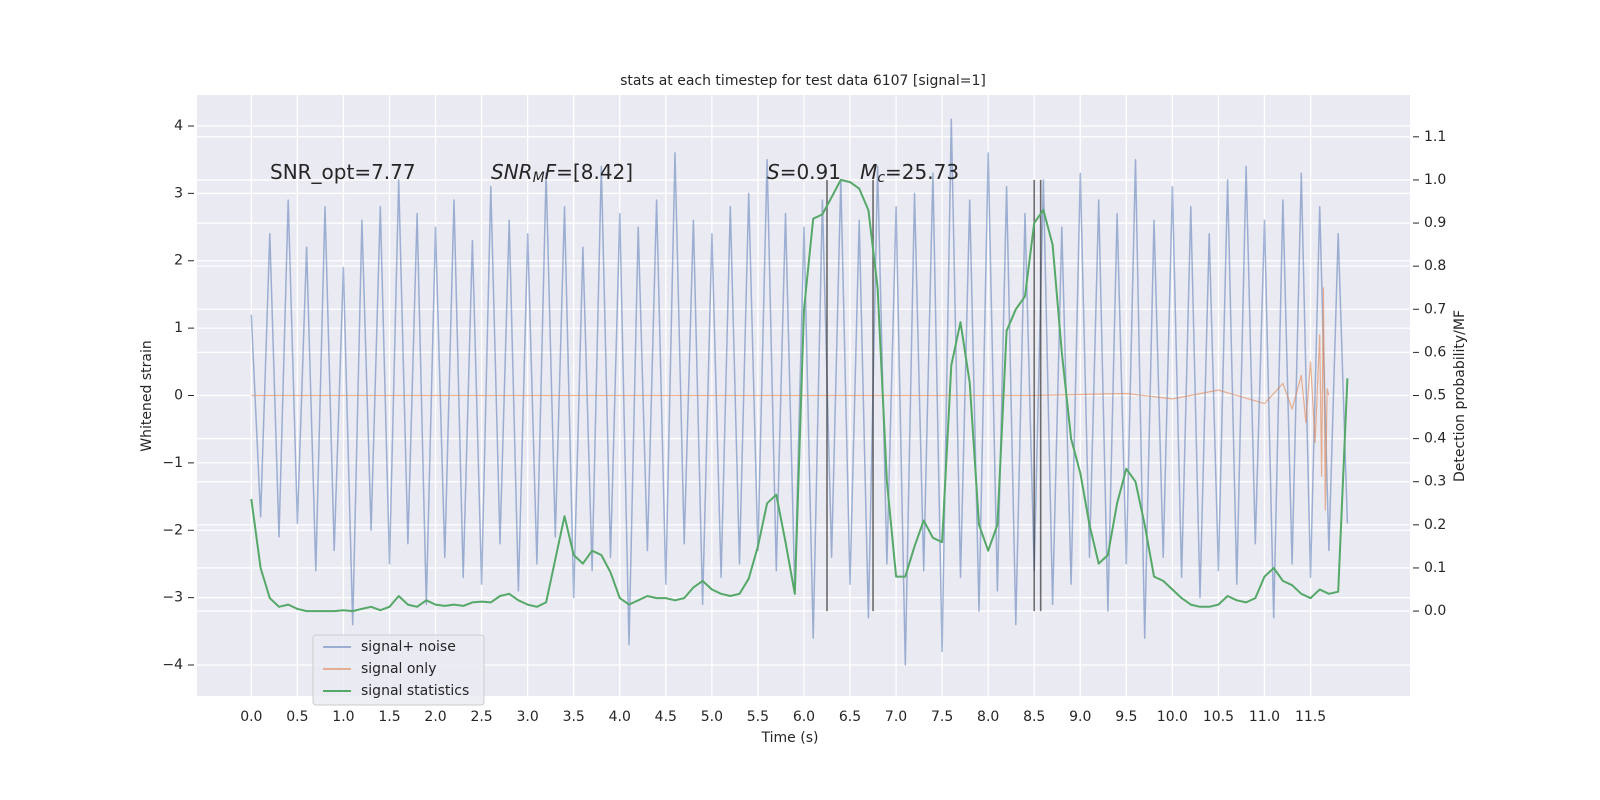 This screenshot has height=800, width=1600. Describe the element at coordinates (435, 717) in the screenshot. I see `x-tick-label: 2.0` at that location.